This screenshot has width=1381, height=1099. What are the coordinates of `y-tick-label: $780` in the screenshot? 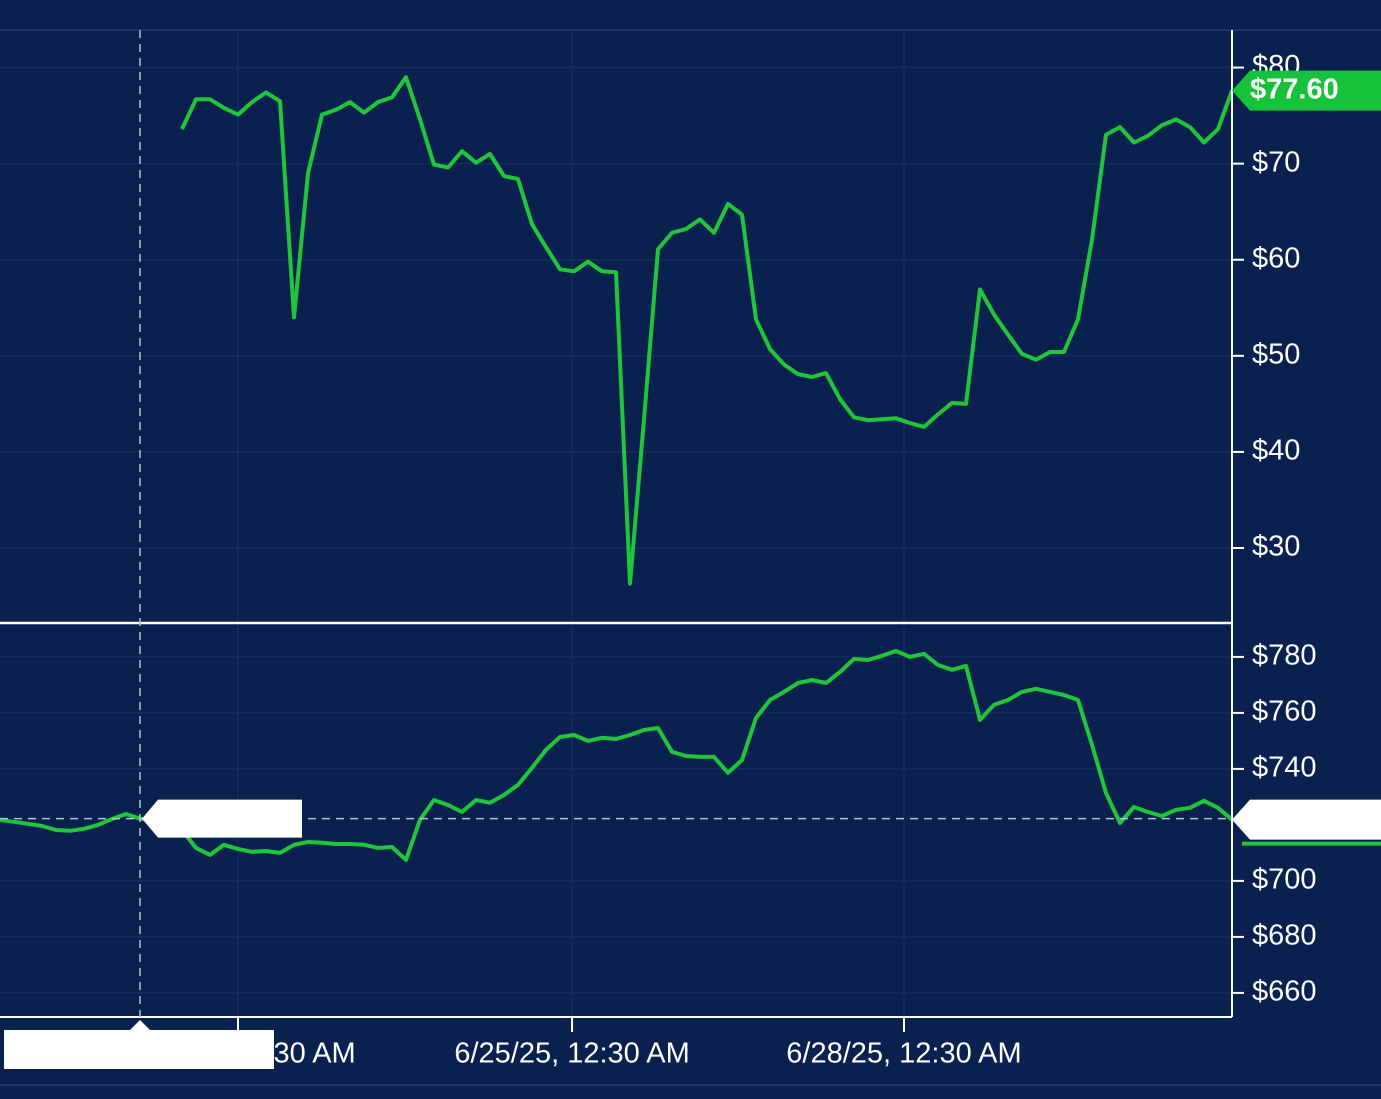 It's located at (1284, 656).